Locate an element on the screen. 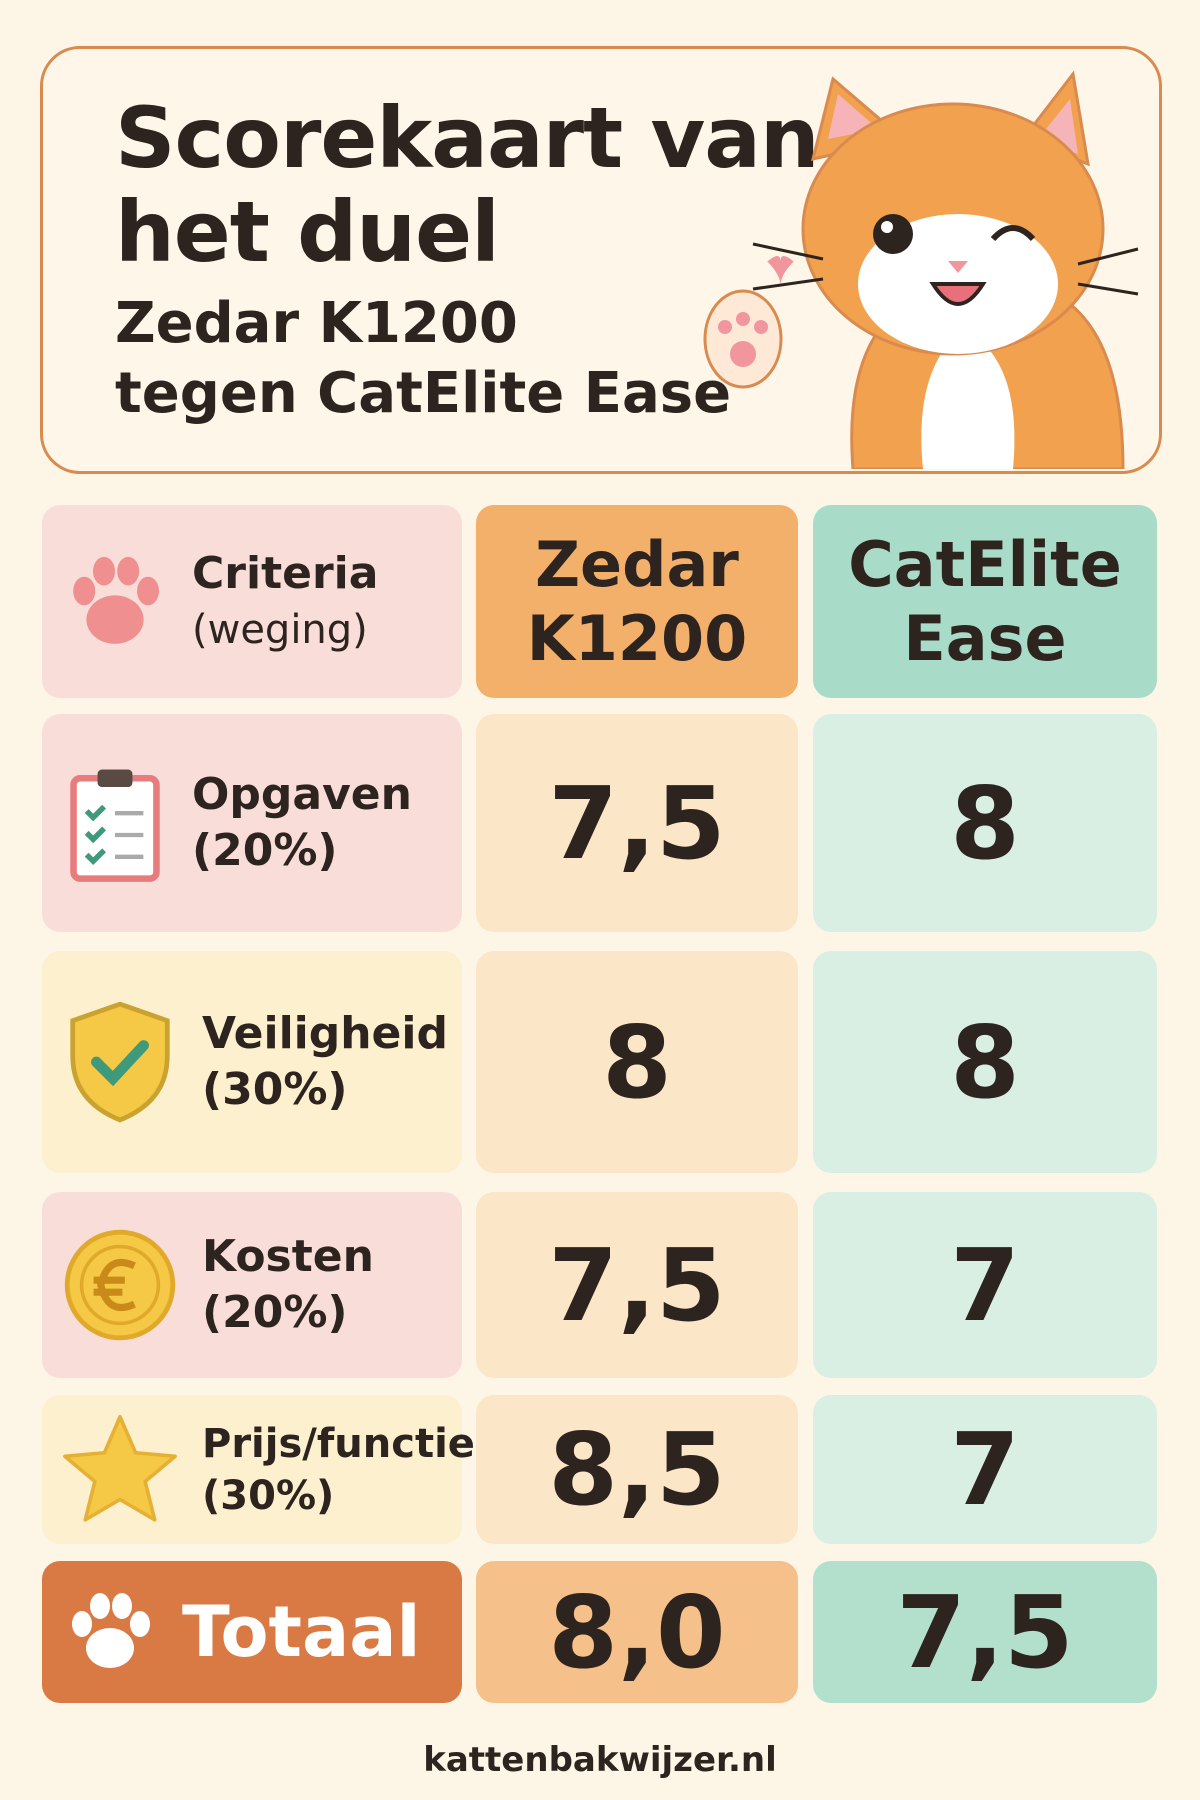 The height and width of the screenshot is (1800, 1200). title: Scorekaart van het duel is located at coordinates (467, 185).